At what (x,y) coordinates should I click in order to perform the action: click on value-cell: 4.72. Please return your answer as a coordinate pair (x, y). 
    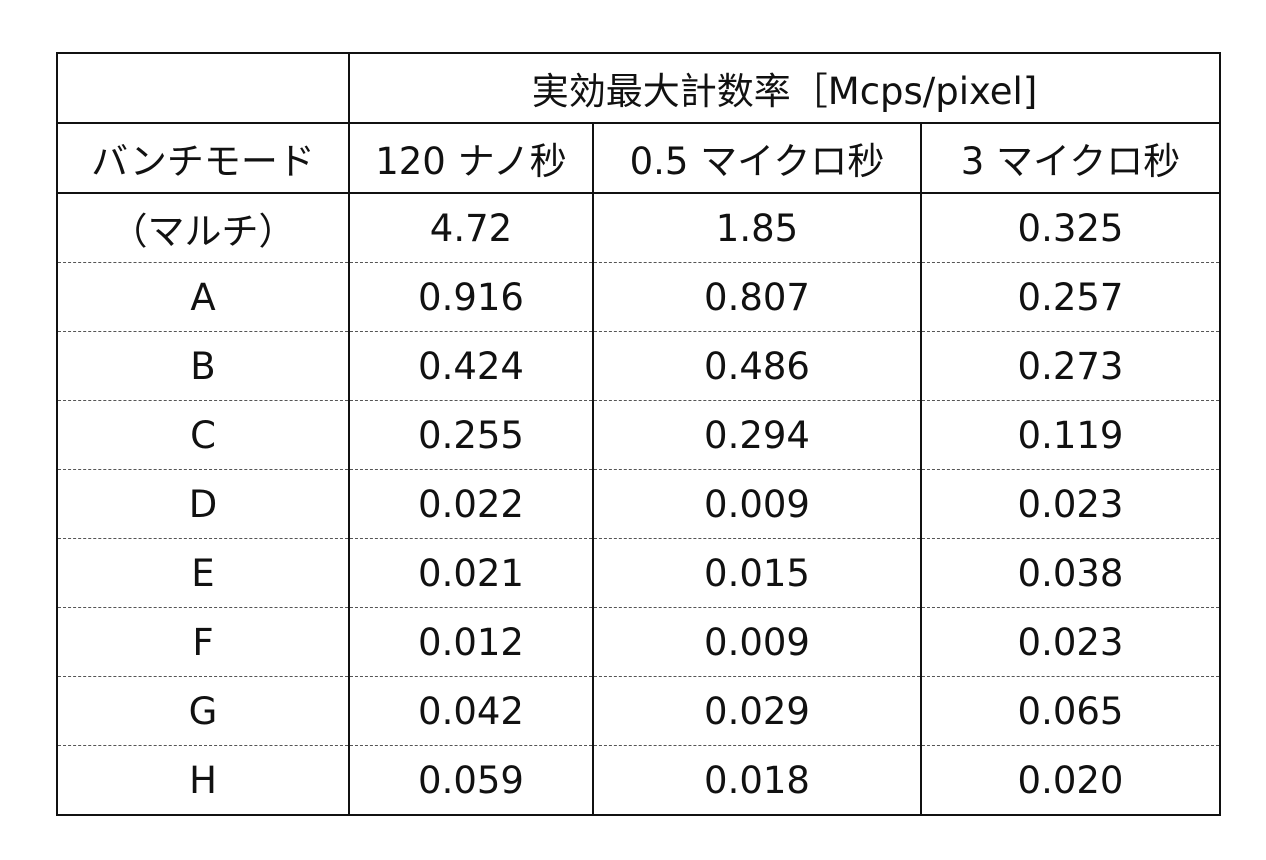
    Looking at the image, I should click on (471, 228).